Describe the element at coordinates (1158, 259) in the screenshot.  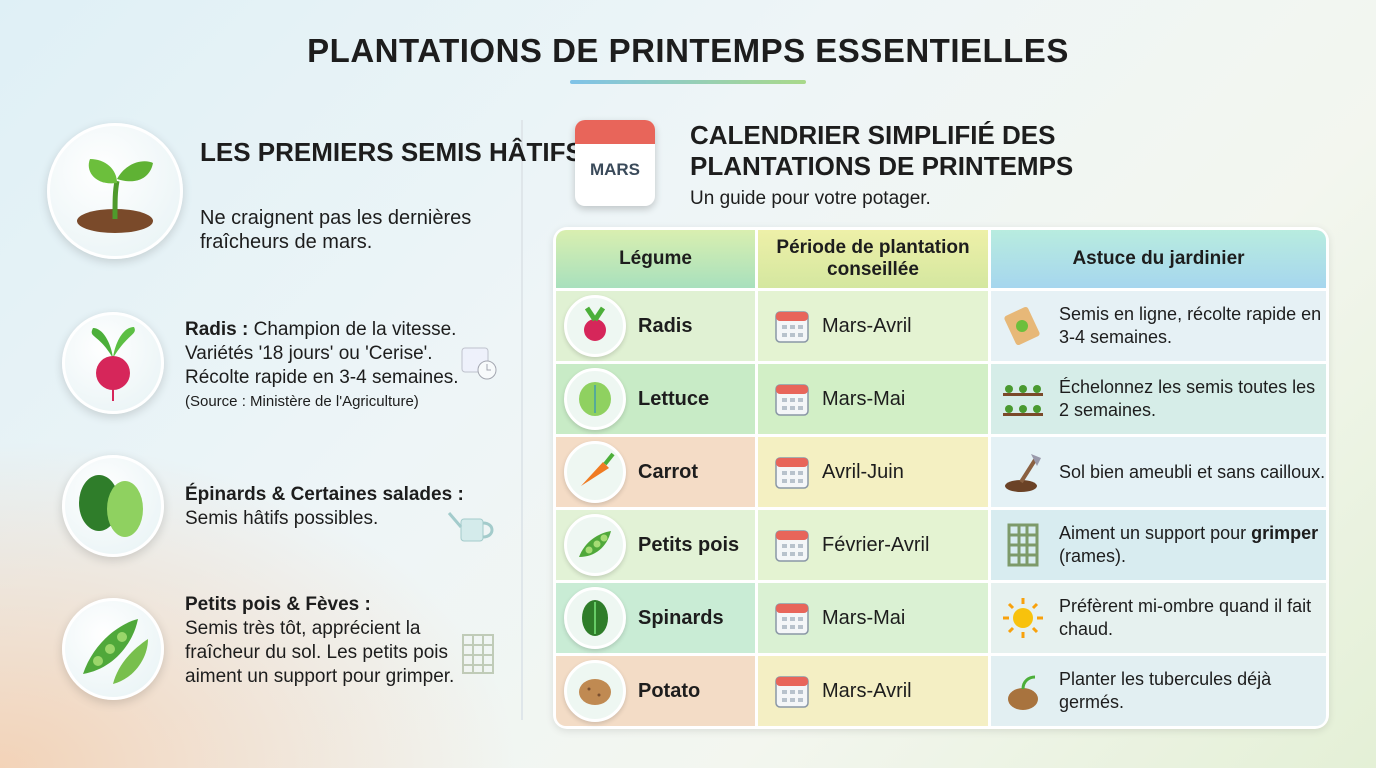
I see `header-tip: Astuce du jardinier` at that location.